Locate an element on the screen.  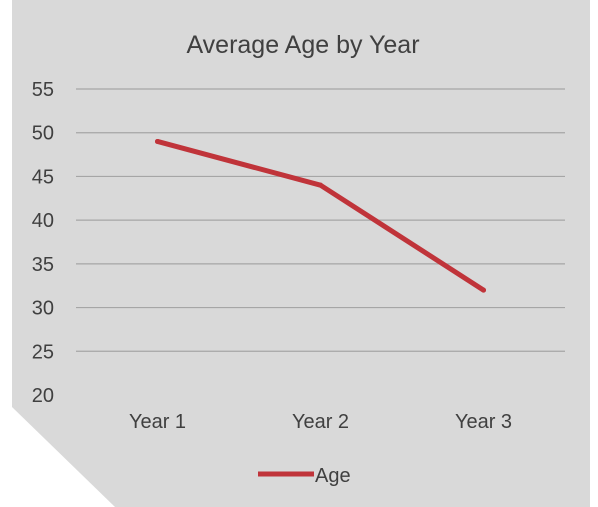
legend: Age is located at coordinates (304, 476).